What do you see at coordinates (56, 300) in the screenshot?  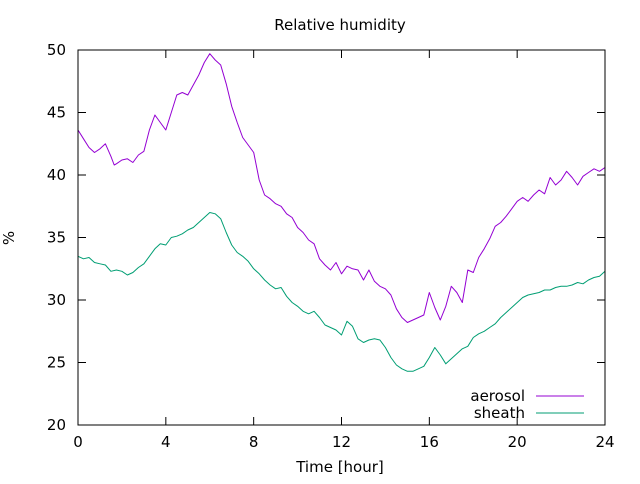 I see `y-tick-label: 30` at bounding box center [56, 300].